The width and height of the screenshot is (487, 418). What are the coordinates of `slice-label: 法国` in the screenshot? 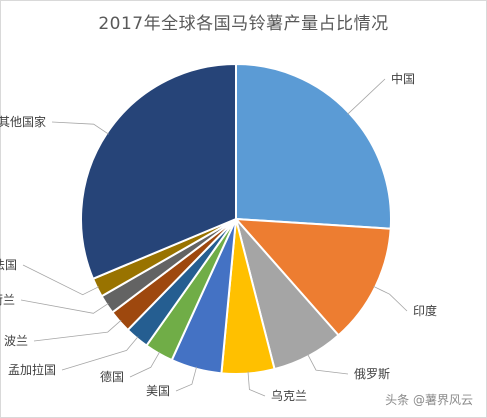 It's located at (8, 265).